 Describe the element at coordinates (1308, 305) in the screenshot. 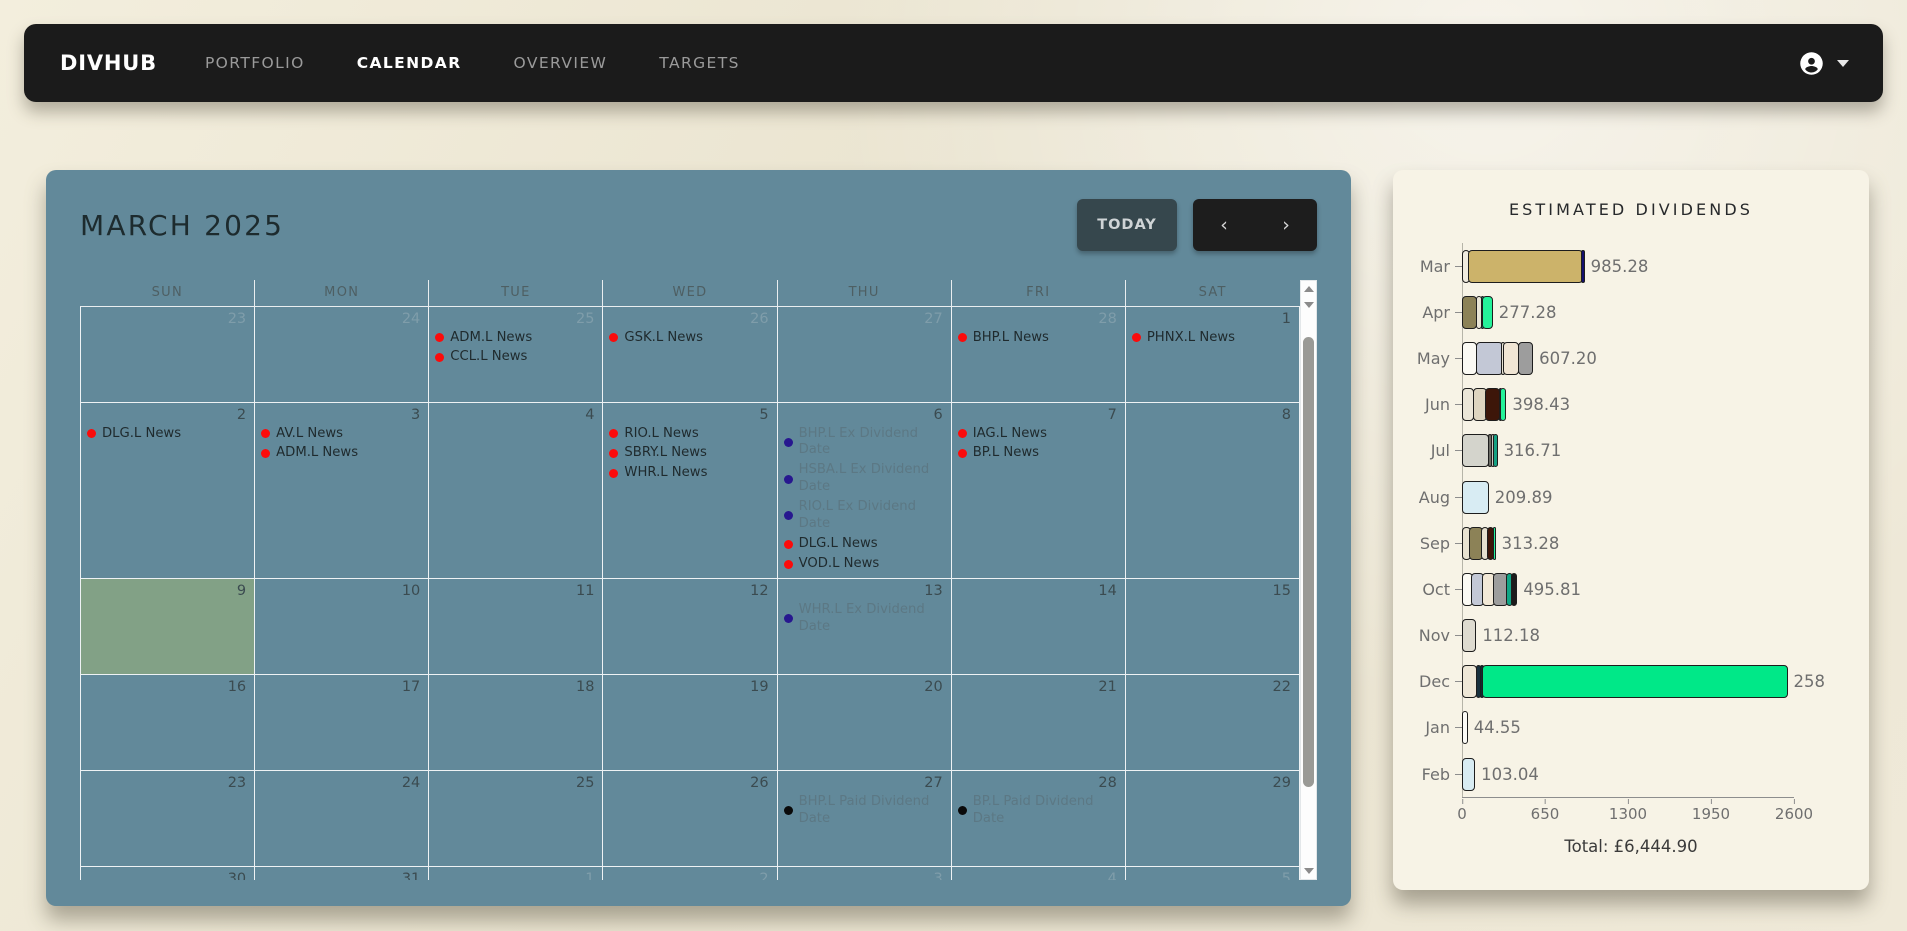

I see `scroll-down-small-button` at that location.